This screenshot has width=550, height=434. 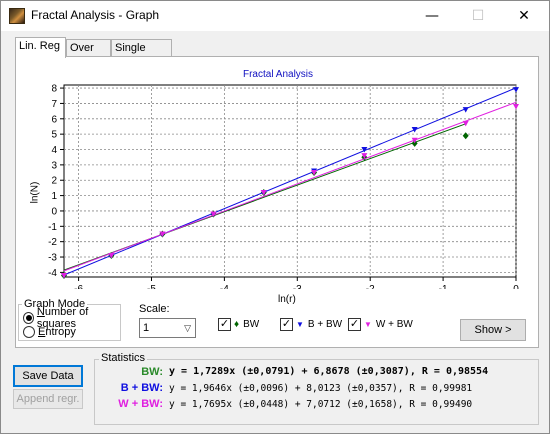 I want to click on y-tick-label: 5, so click(x=54, y=135).